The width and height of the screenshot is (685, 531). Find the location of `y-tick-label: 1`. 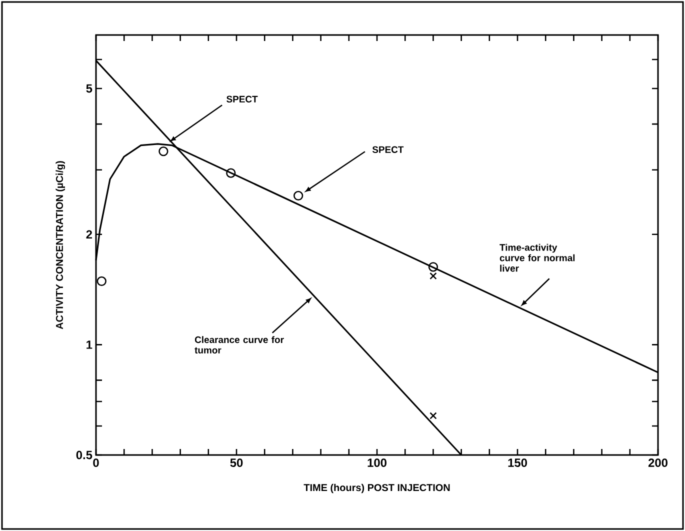

y-tick-label: 1 is located at coordinates (89, 344).